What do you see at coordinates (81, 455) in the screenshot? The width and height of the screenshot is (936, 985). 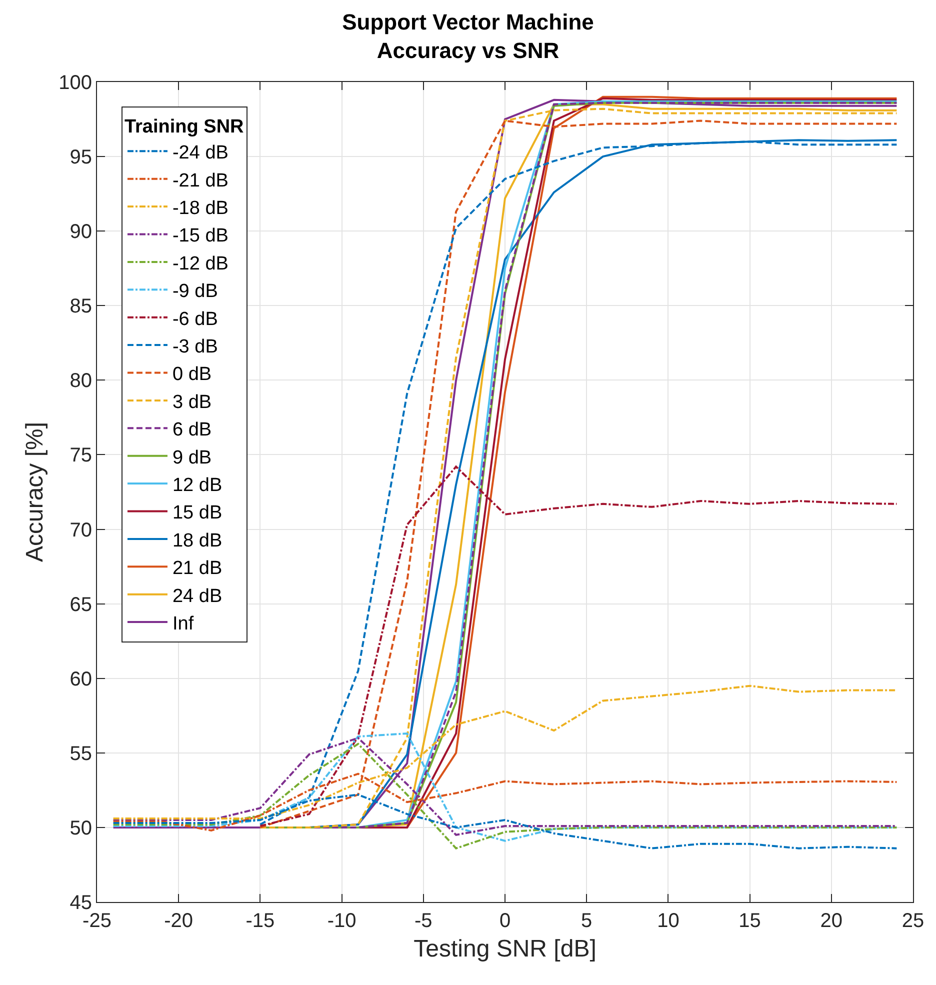 I see `y-tick-label: 75` at bounding box center [81, 455].